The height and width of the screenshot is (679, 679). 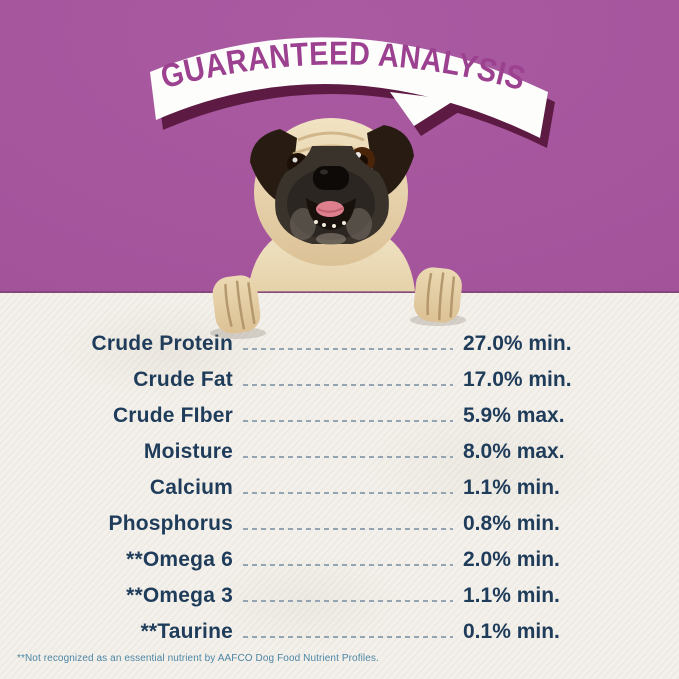 I want to click on nutrient-label: **Omega 3, so click(x=179, y=595).